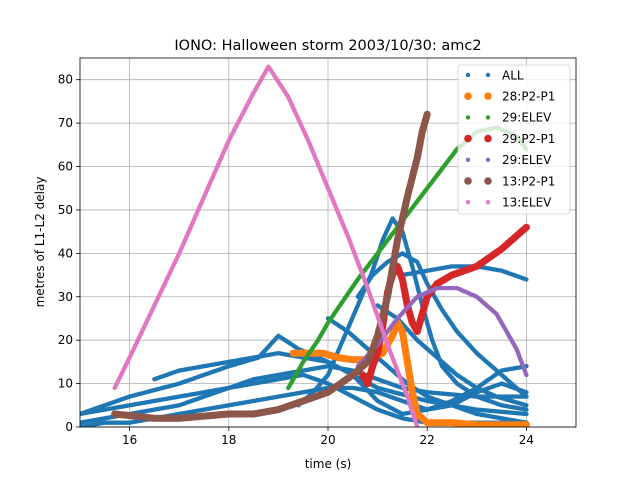 The height and width of the screenshot is (484, 640). Describe the element at coordinates (528, 139) in the screenshot. I see `legend-label: 29:P2-P1` at that location.